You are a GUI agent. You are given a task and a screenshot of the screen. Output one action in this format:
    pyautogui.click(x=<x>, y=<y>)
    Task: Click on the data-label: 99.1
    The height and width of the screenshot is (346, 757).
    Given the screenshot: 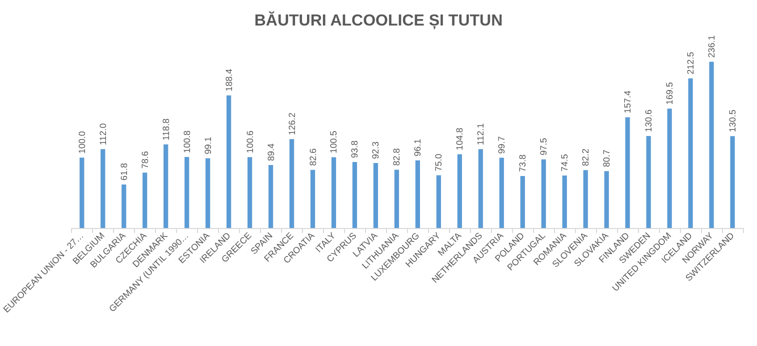 What is the action you would take?
    pyautogui.click(x=207, y=145)
    